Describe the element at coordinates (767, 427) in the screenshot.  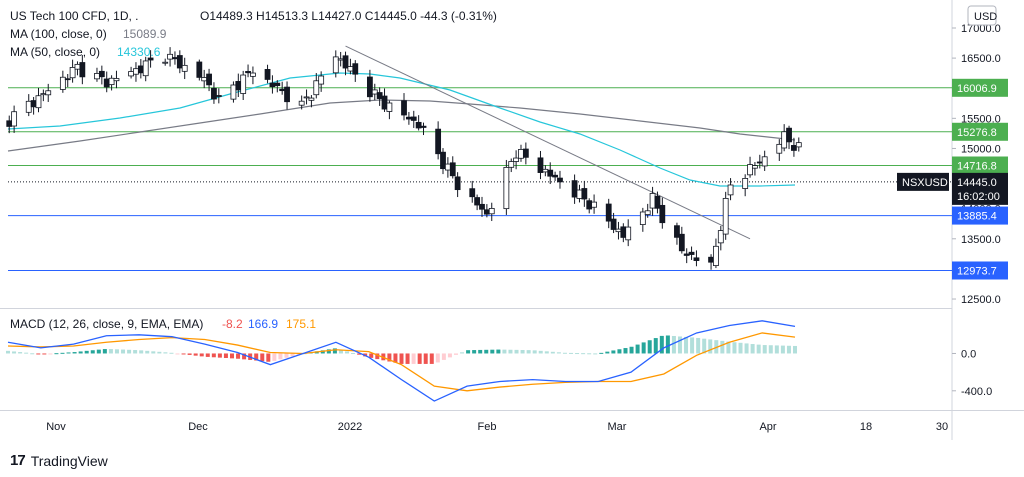
I see `x-tick-label: Apr` at that location.